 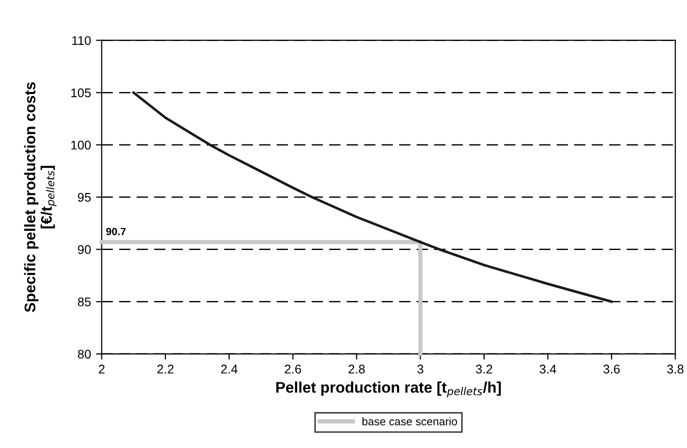 What do you see at coordinates (81, 93) in the screenshot?
I see `y-tick-label: 105` at bounding box center [81, 93].